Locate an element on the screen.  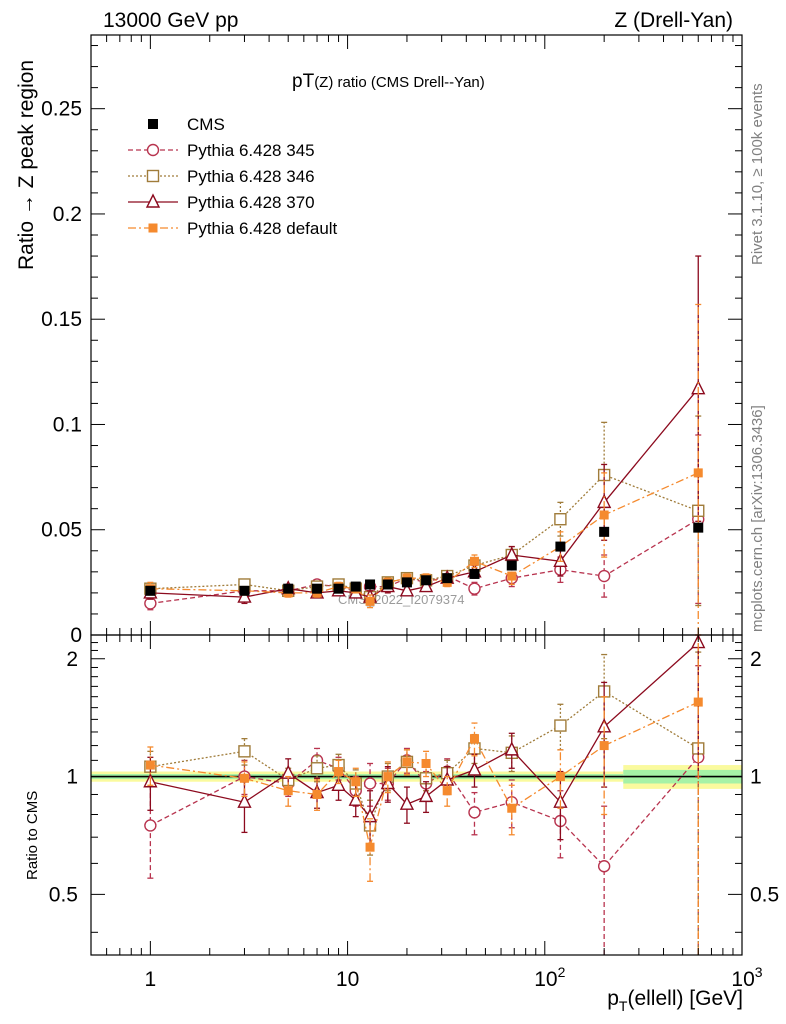
legend-label: Pythia 6.428 346 is located at coordinates (251, 176).